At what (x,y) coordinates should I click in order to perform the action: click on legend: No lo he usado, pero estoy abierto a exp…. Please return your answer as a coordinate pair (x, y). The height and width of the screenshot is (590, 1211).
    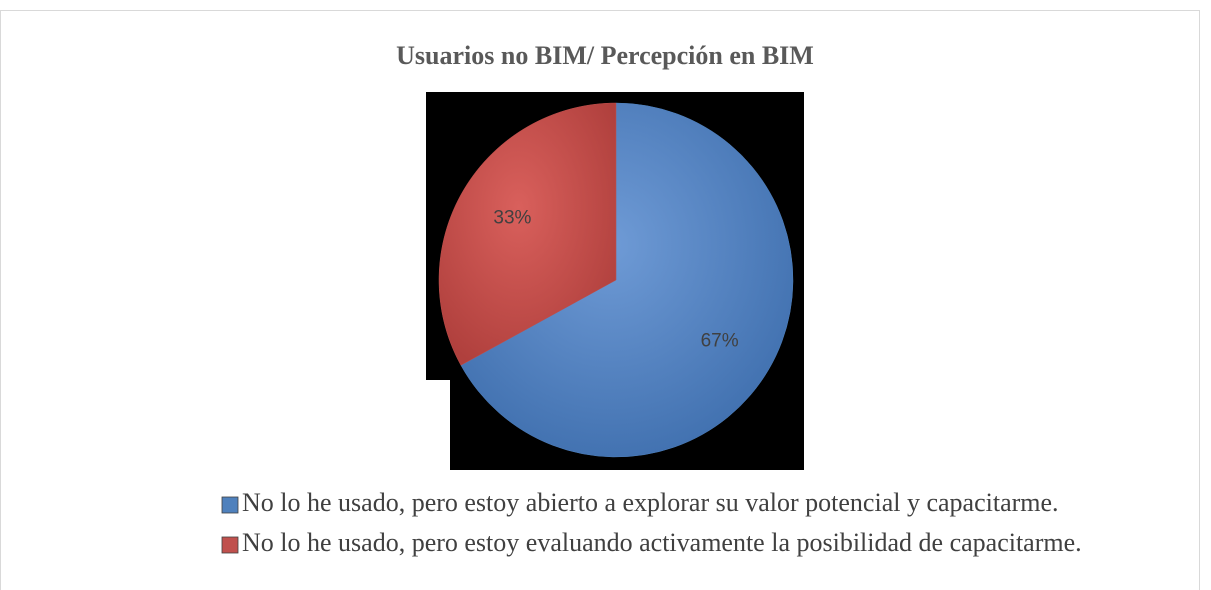
    Looking at the image, I should click on (651, 522).